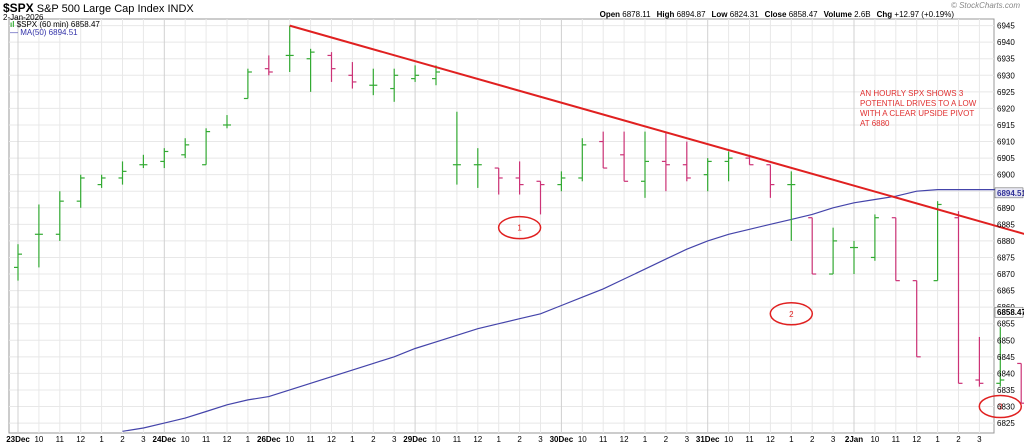  I want to click on y-tick-label: 6865, so click(1006, 291).